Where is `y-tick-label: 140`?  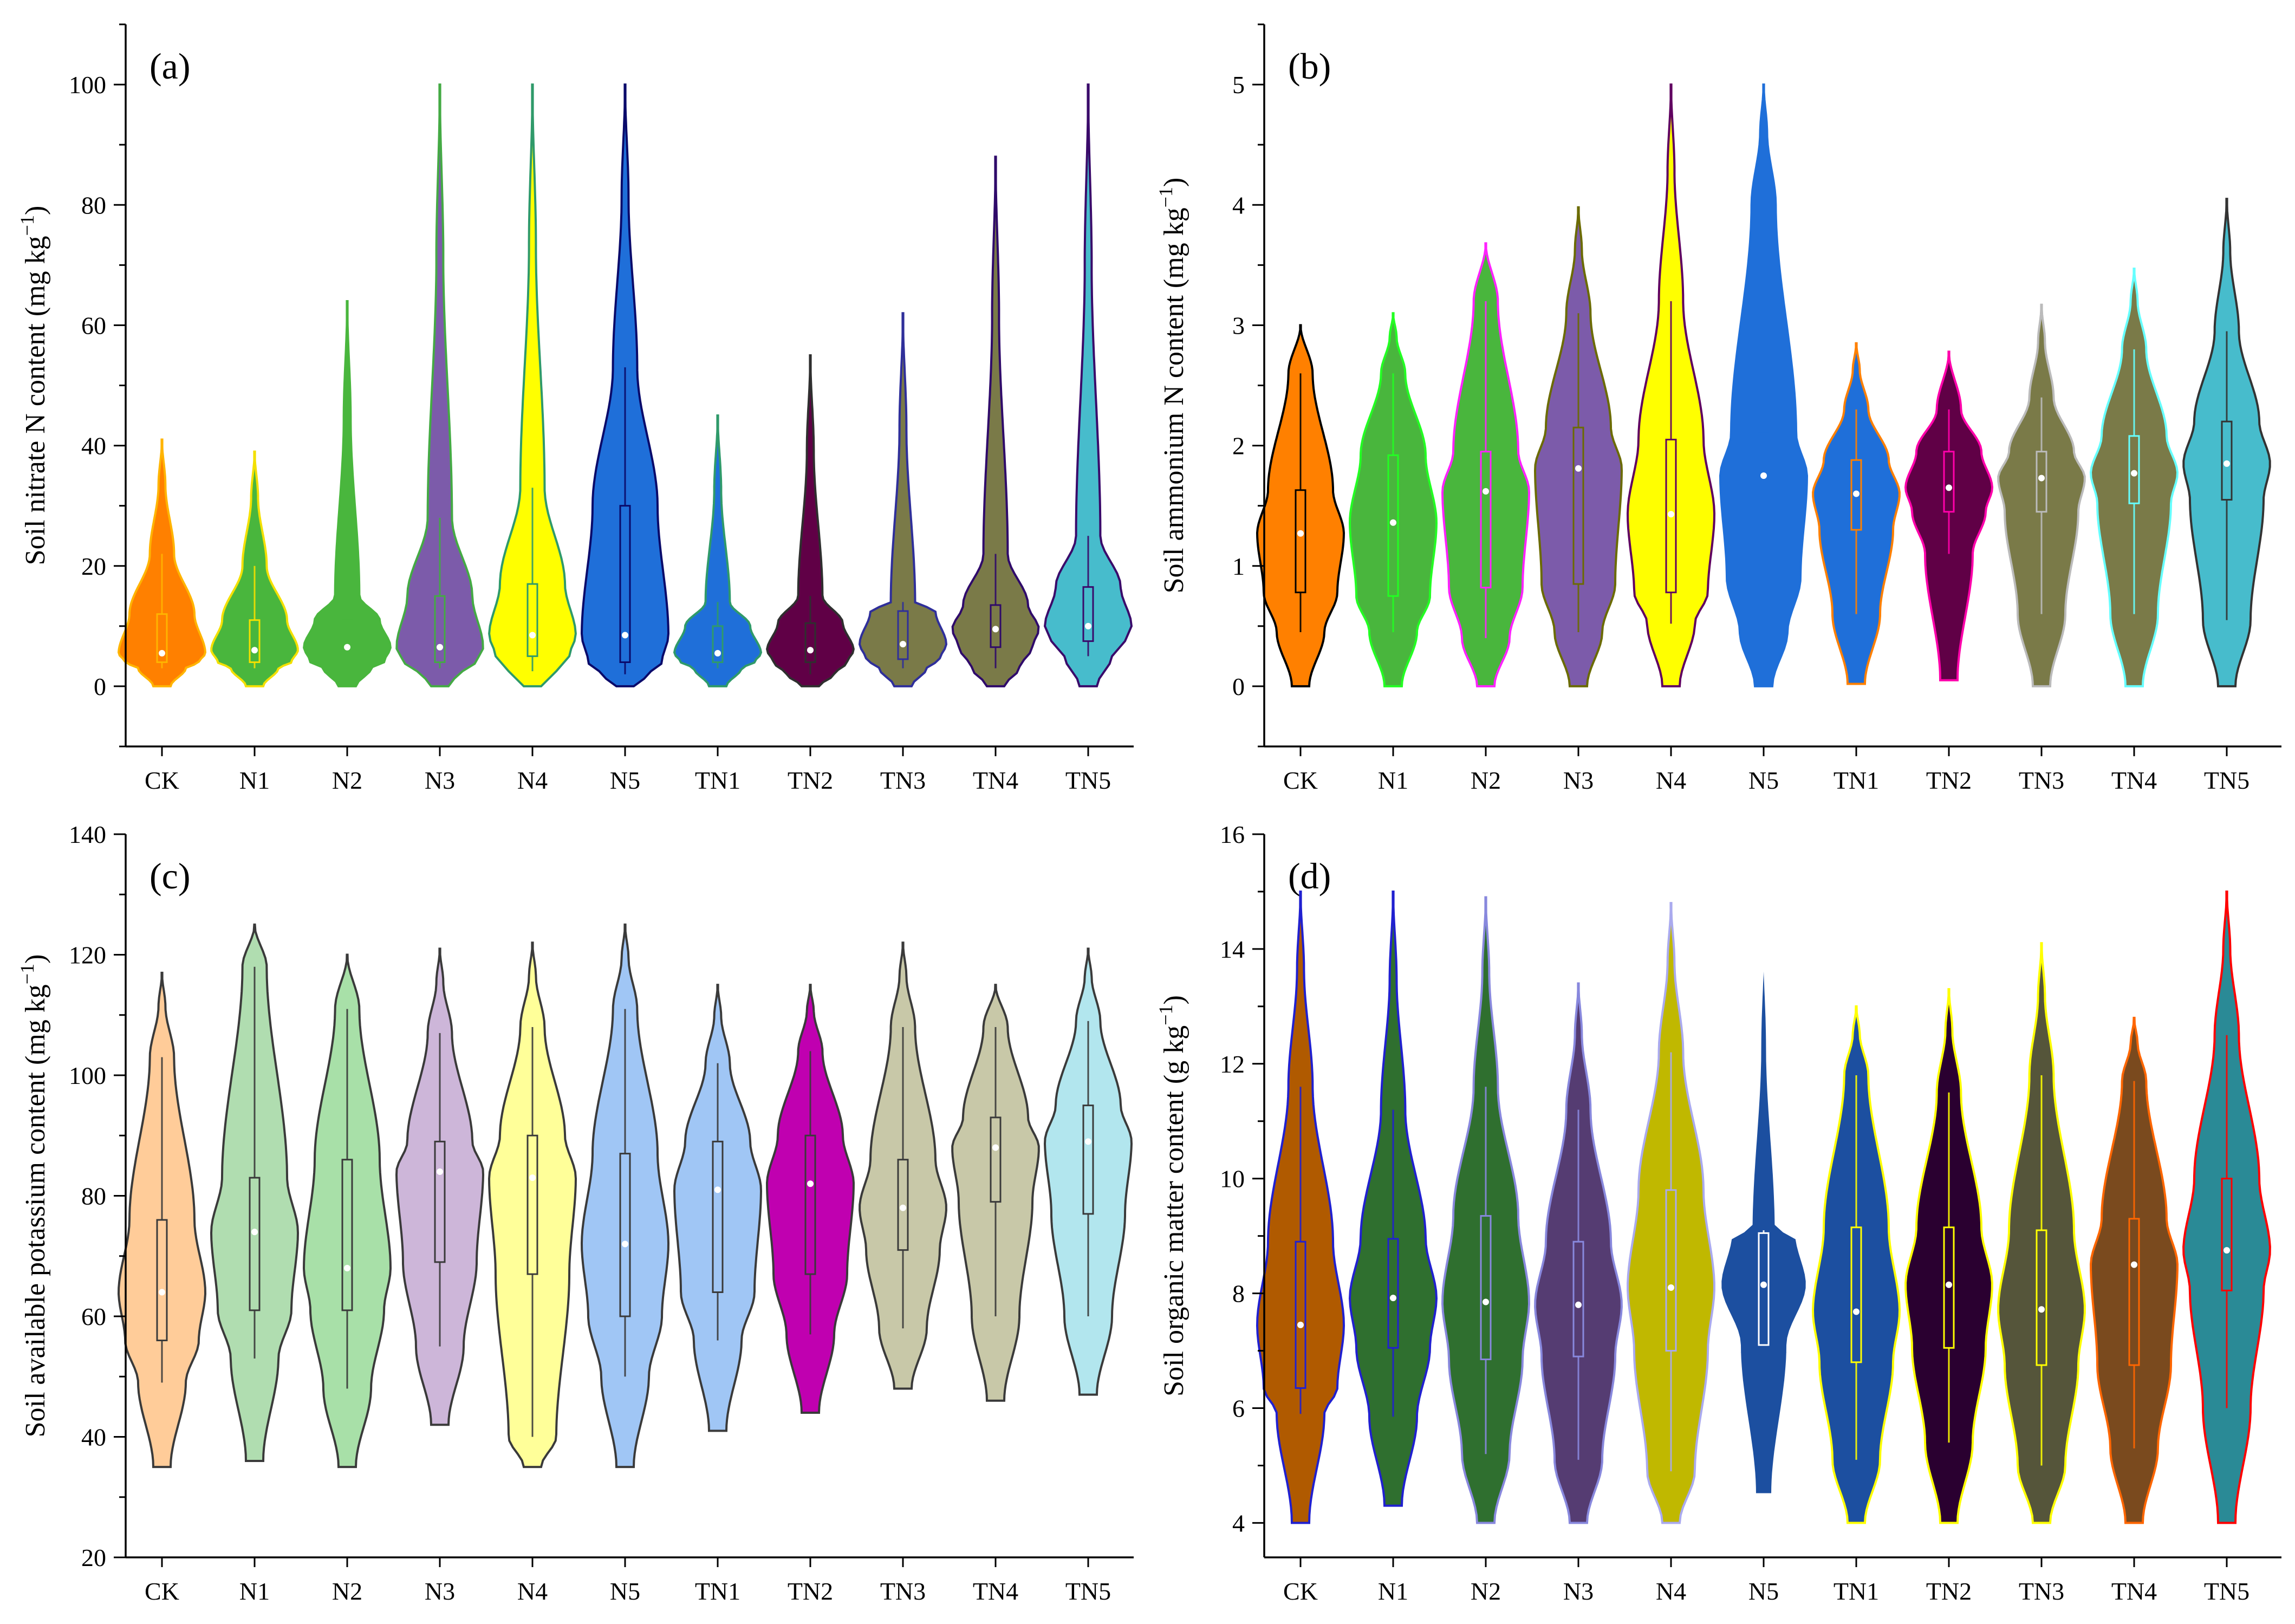
y-tick-label: 140 is located at coordinates (87, 834).